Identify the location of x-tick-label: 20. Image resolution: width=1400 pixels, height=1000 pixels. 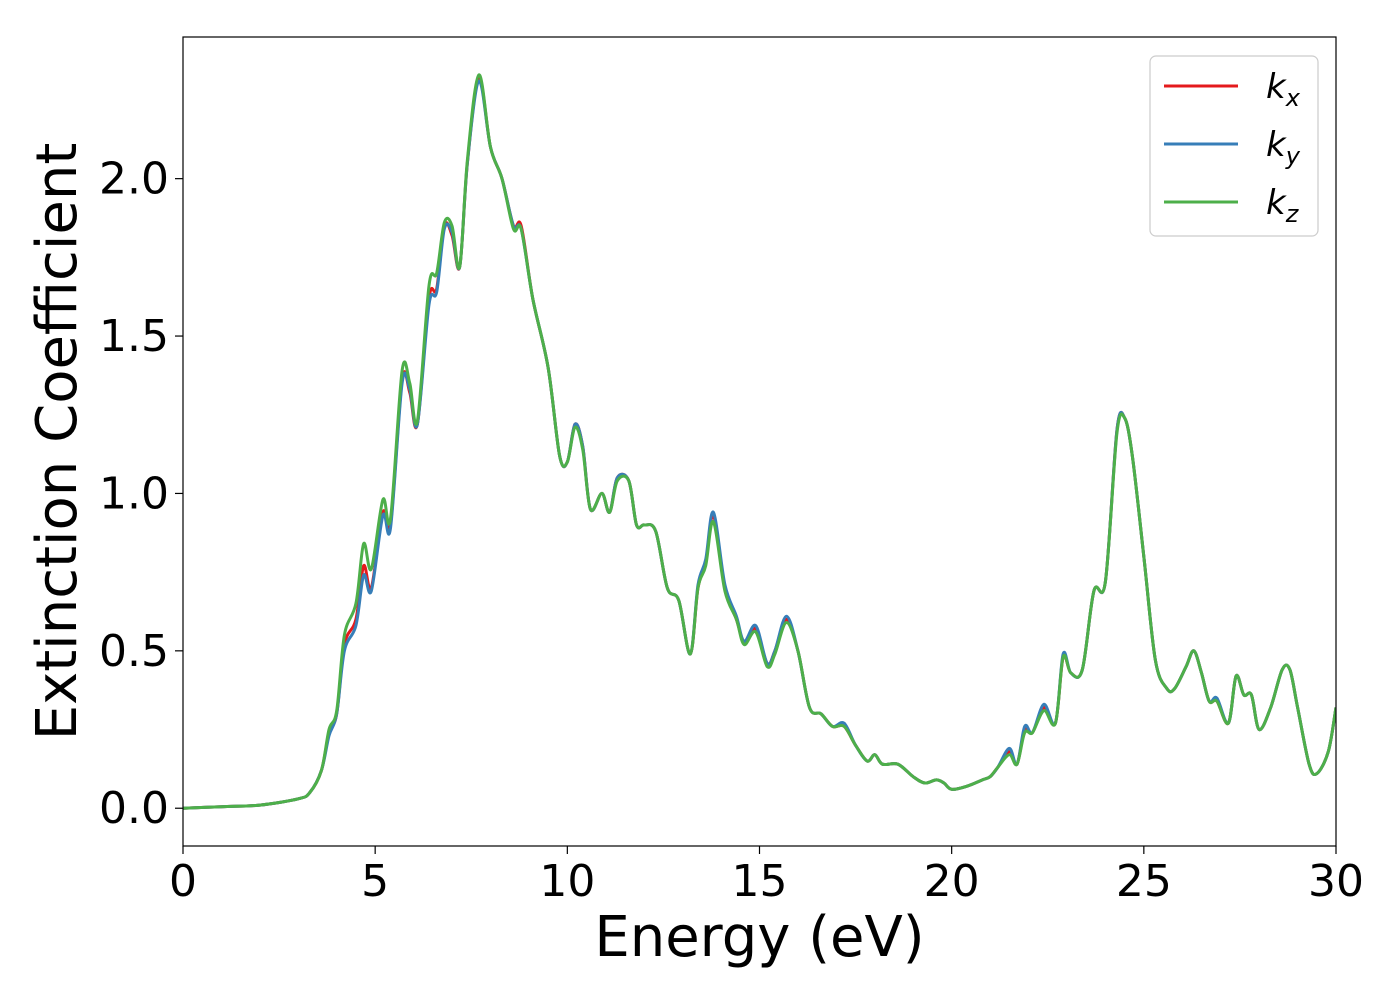
(952, 881).